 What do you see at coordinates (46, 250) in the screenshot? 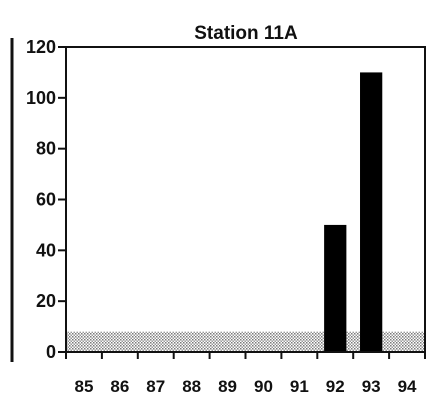
I see `y-tick-label: 40` at bounding box center [46, 250].